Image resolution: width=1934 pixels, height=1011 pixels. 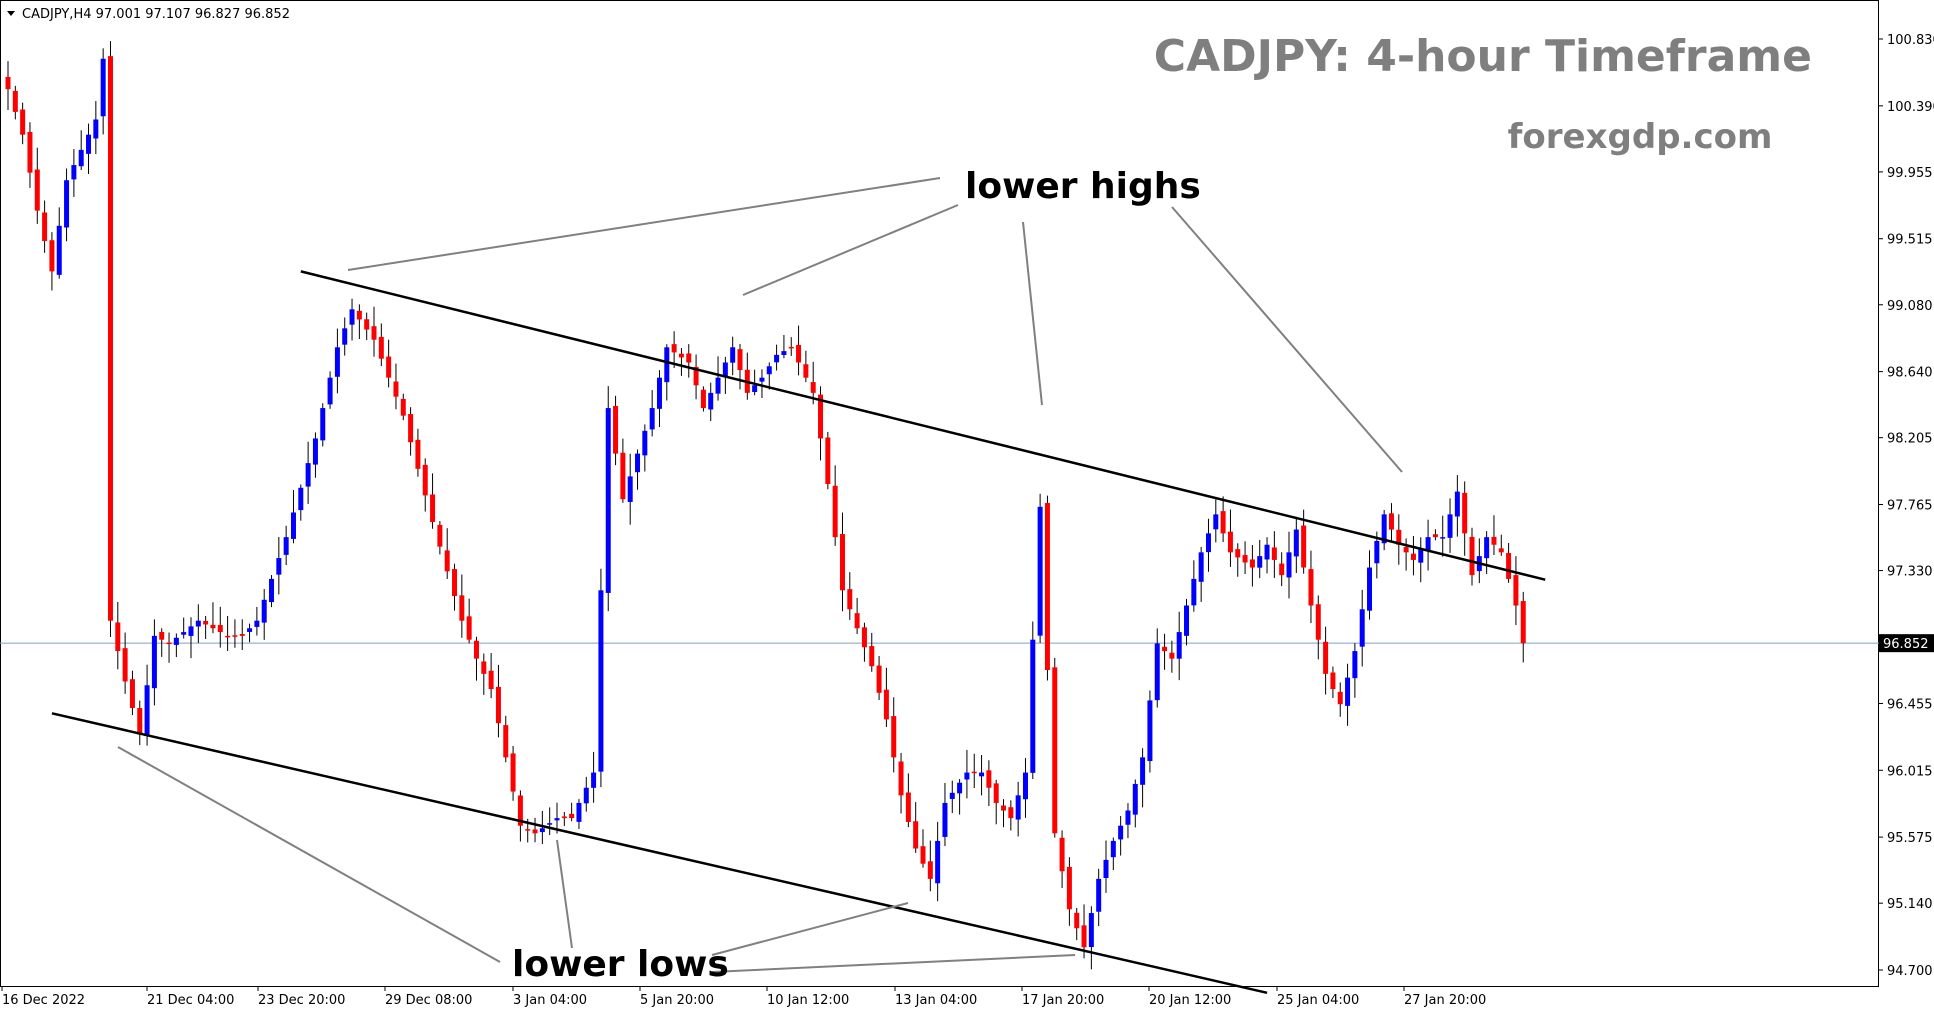 I want to click on y-tick-label: 95.575, so click(x=1910, y=838).